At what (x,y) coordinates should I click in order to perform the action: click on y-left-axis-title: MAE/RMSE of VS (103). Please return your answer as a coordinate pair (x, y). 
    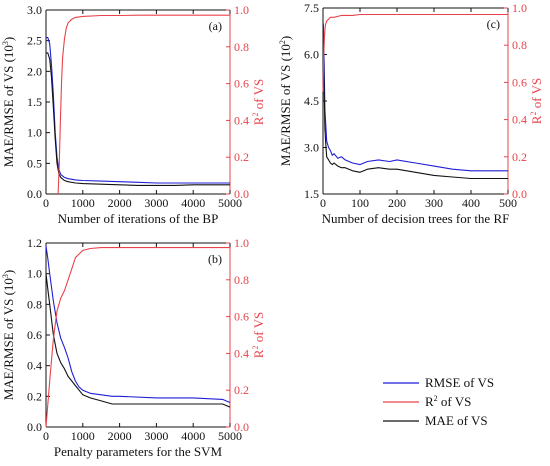
    Looking at the image, I should click on (8, 335).